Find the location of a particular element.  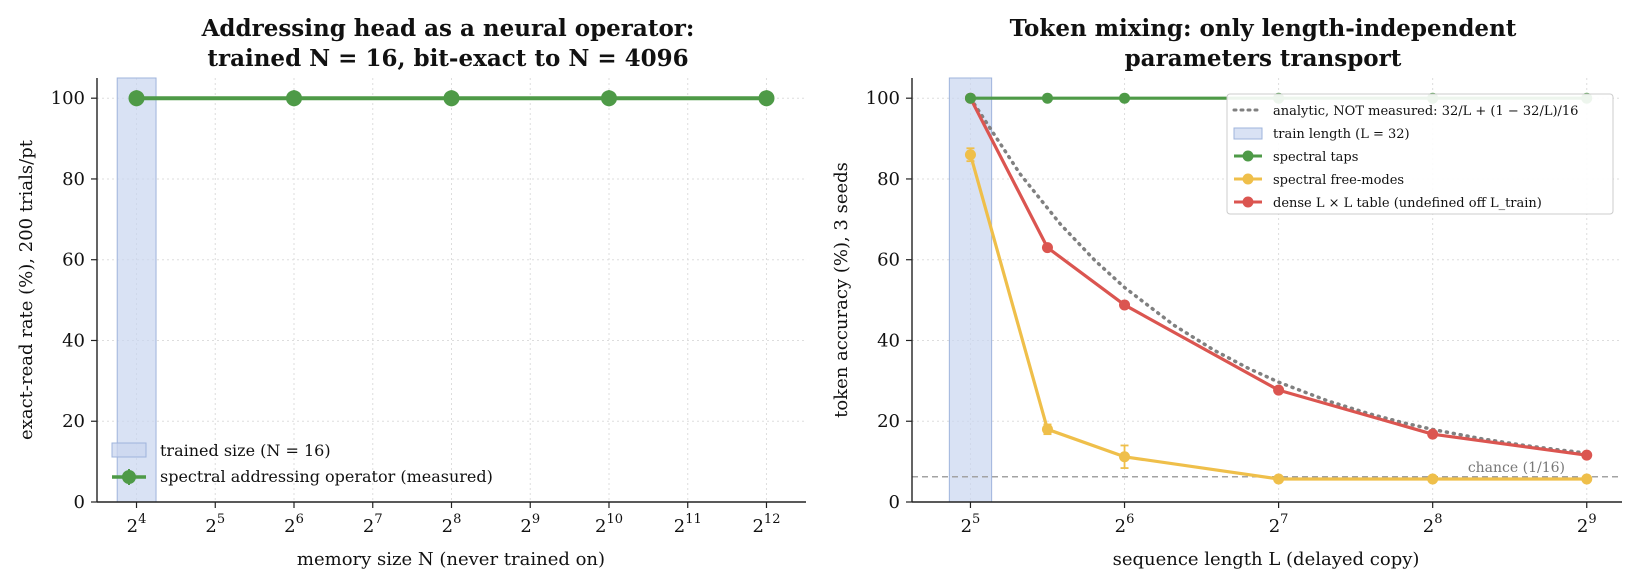

left-chart-title-line1: Addressing head as a neural operator: is located at coordinates (448, 28).